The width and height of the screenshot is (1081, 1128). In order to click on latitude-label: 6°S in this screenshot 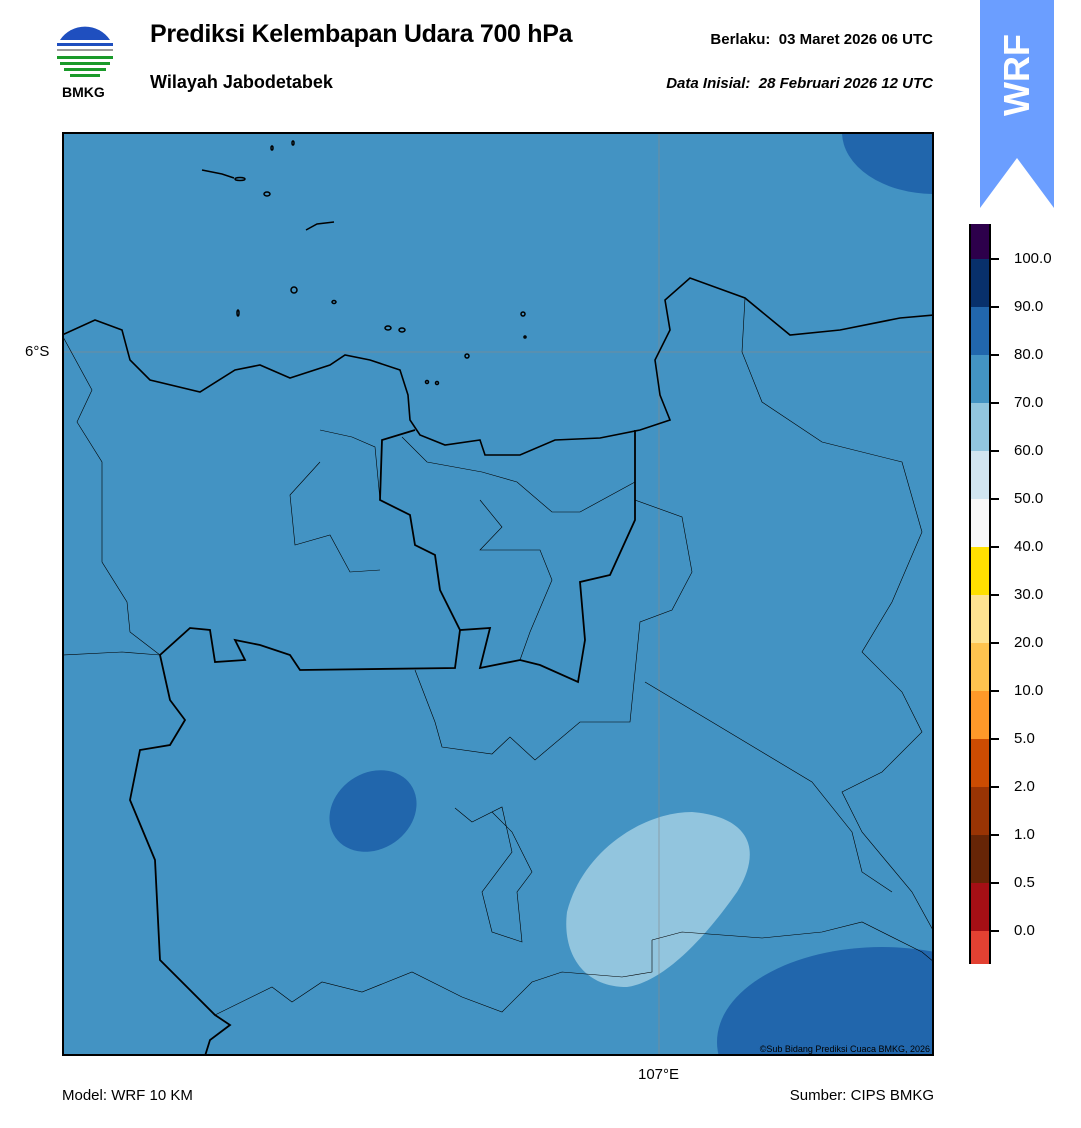, I will do `click(37, 351)`.